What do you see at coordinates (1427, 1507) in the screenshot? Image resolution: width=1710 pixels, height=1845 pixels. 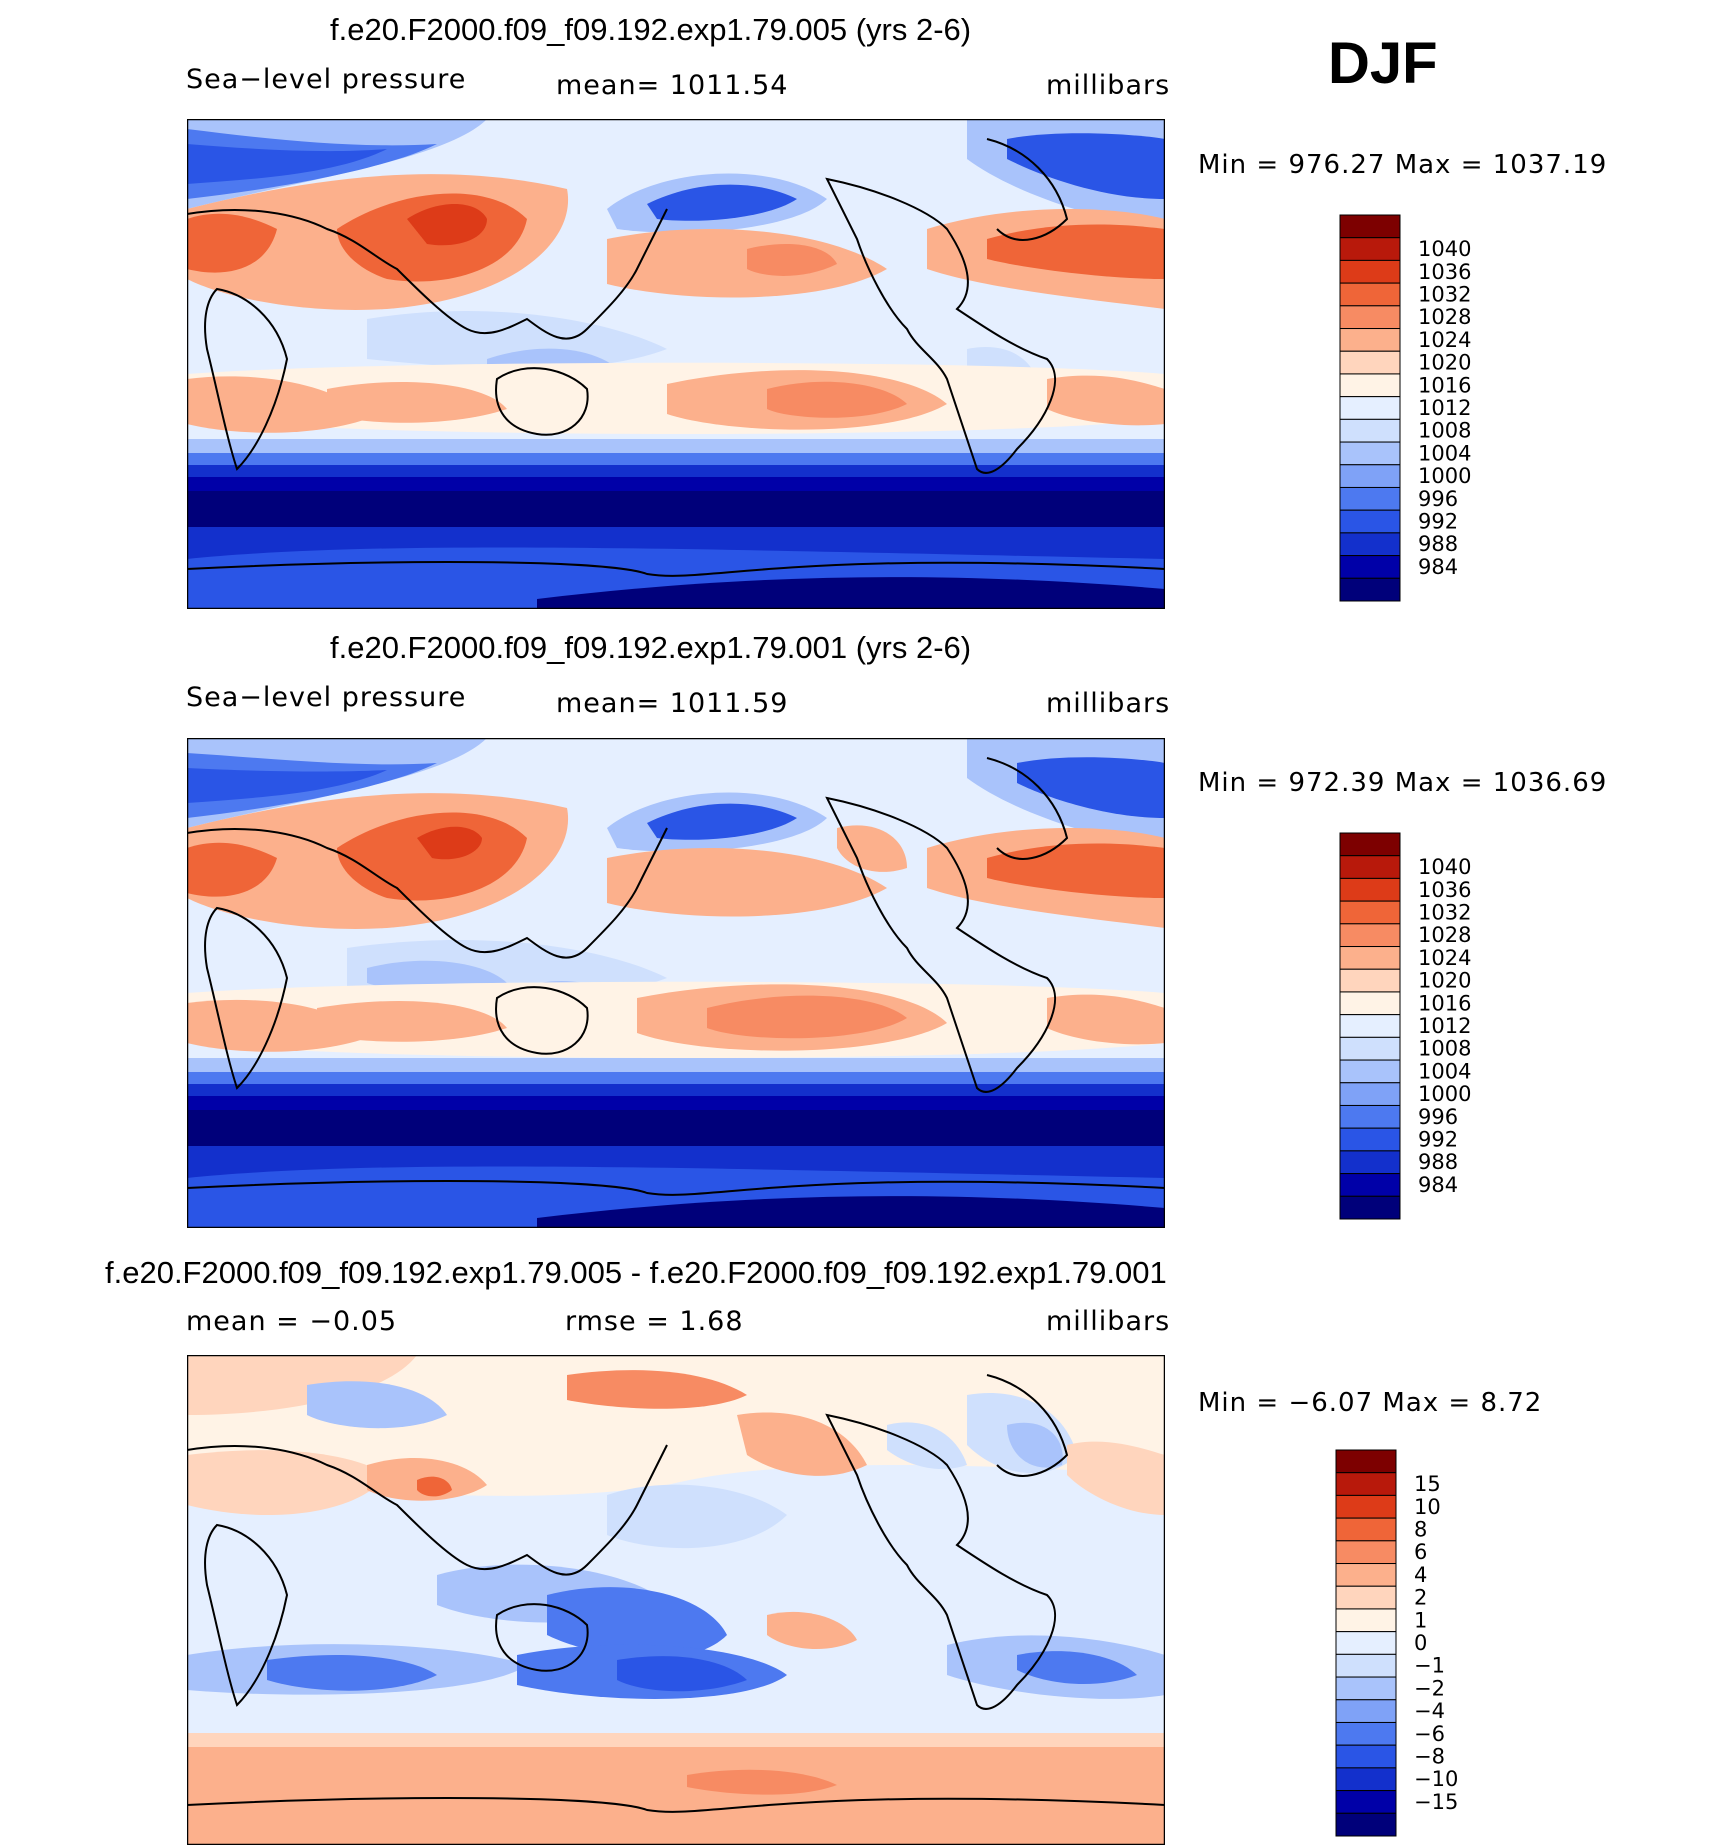 I see `colorbar-label: 10` at bounding box center [1427, 1507].